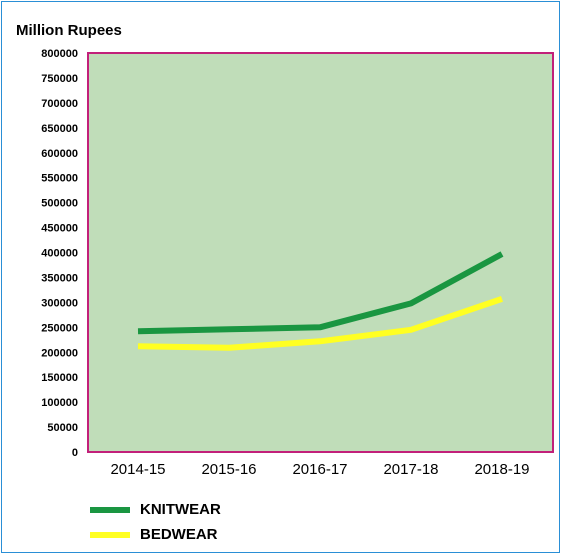 This screenshot has width=563, height=556. I want to click on y-tick-label: 700000, so click(59, 104).